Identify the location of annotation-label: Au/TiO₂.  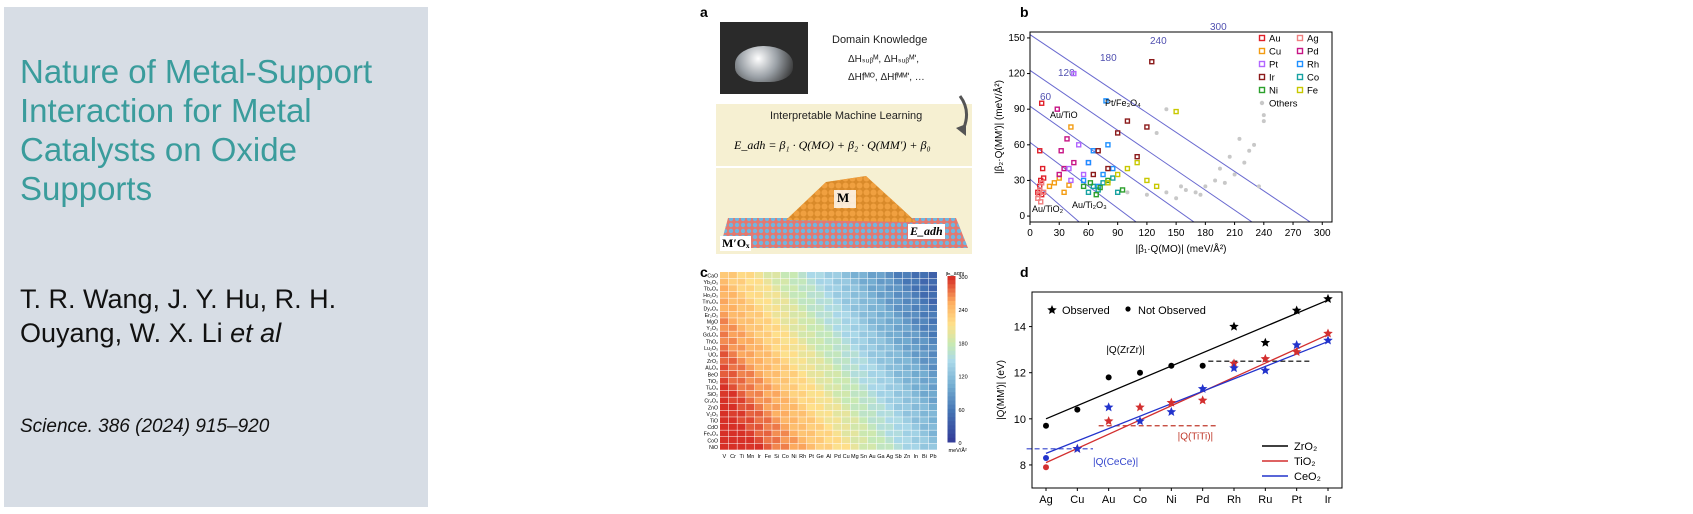
(1048, 209).